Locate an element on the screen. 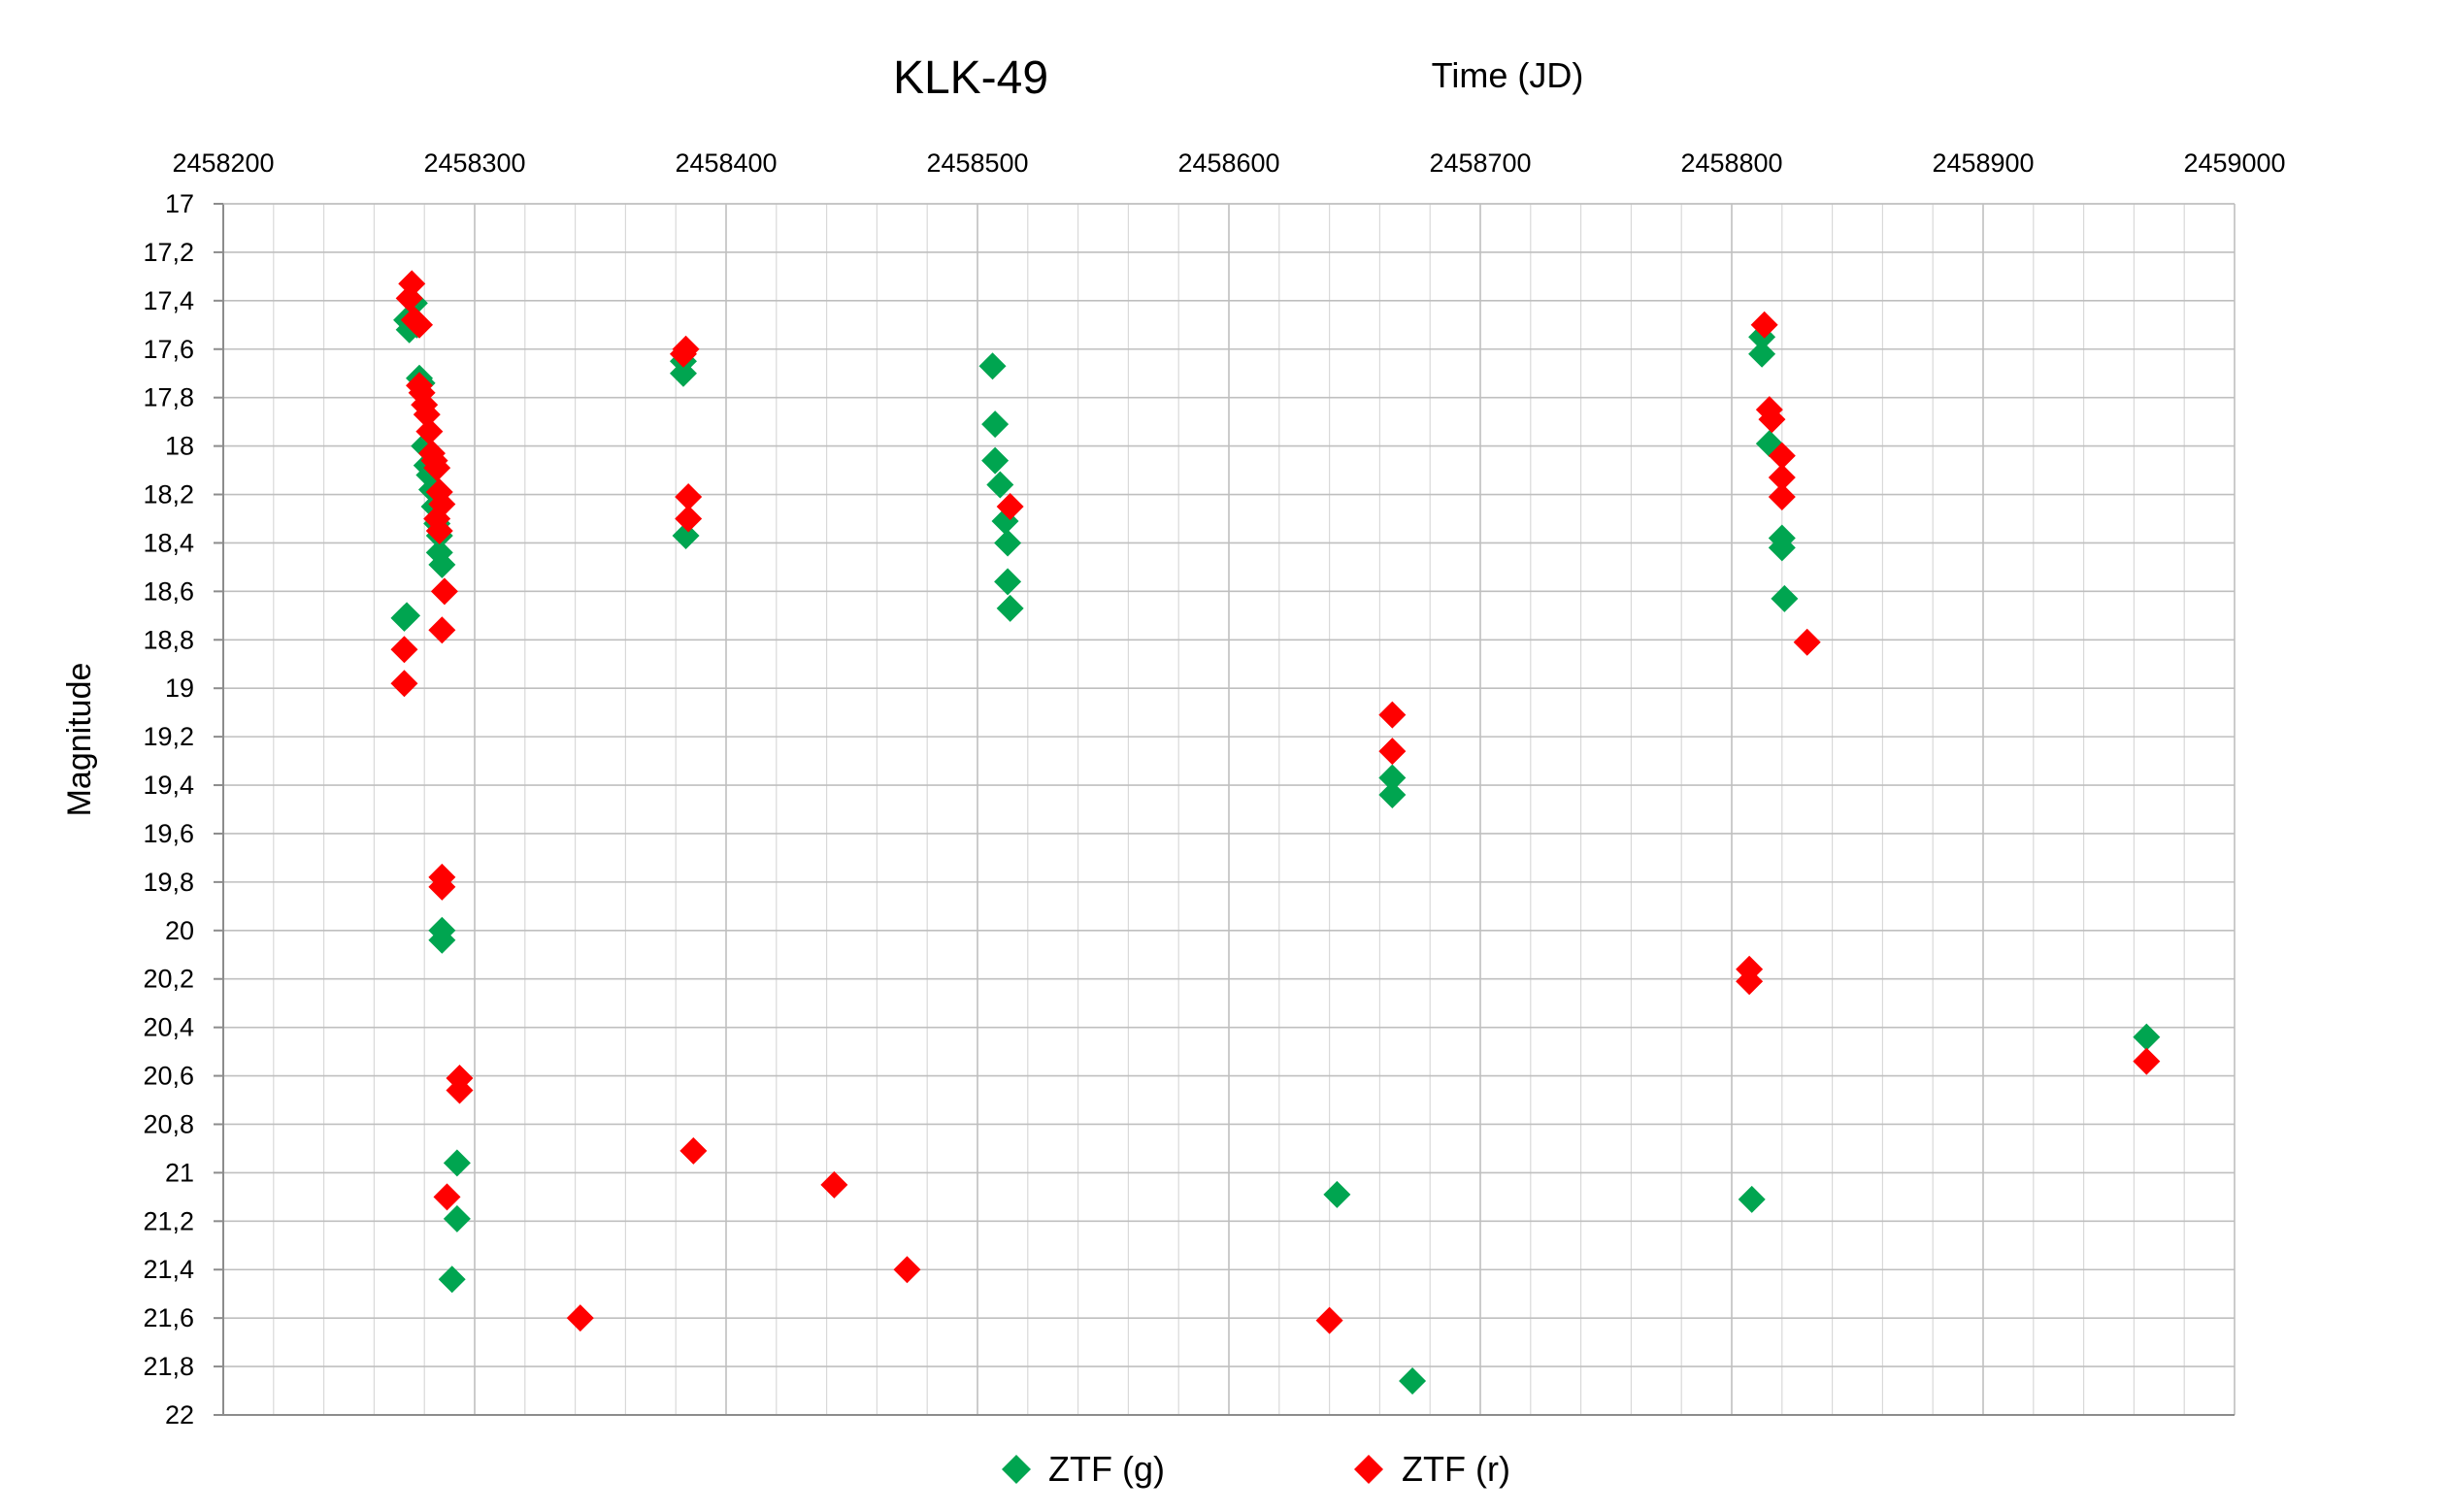 This screenshot has height=1512, width=2451. y-tick-label: 20,6 is located at coordinates (168, 1076).